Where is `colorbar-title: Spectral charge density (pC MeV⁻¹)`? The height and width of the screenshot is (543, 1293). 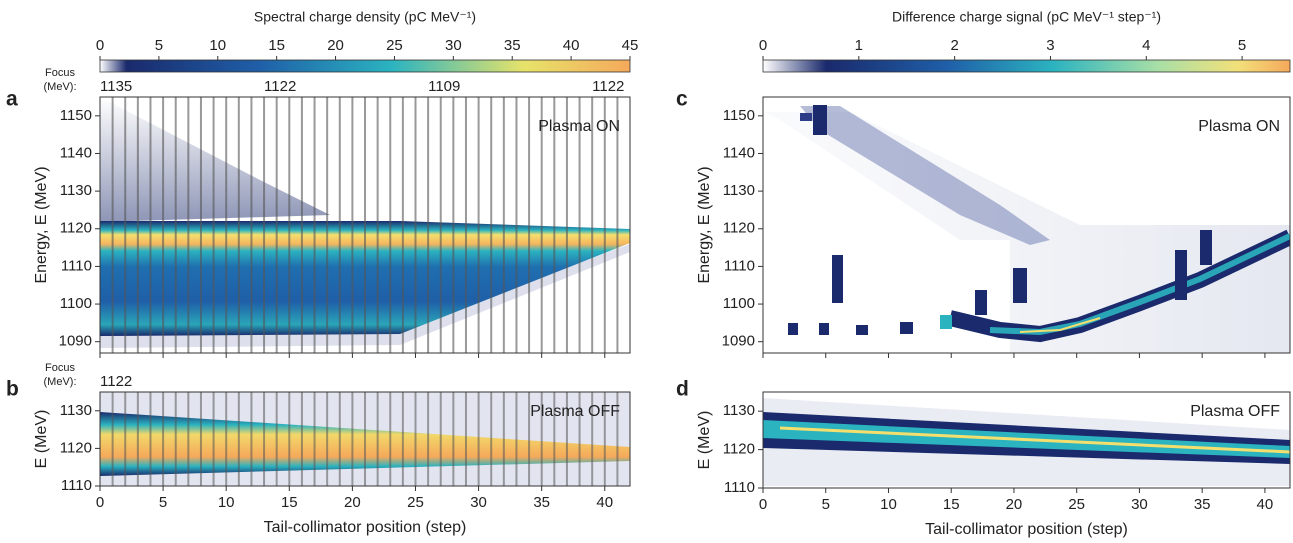
colorbar-title: Spectral charge density (pC MeV⁻¹) is located at coordinates (365, 17).